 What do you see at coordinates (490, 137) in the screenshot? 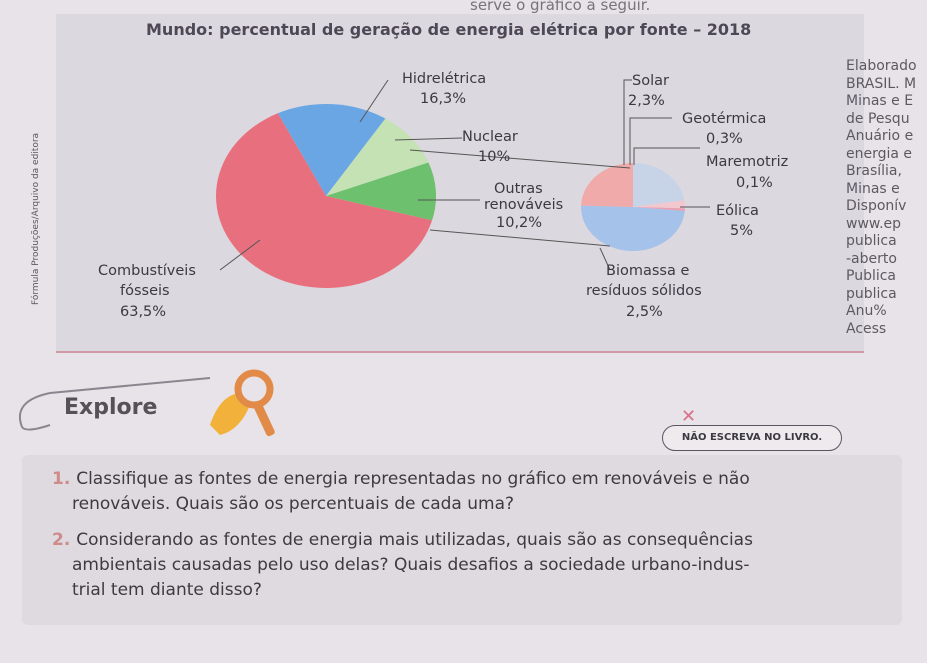
I see `label-nuclear: Nuclear` at bounding box center [490, 137].